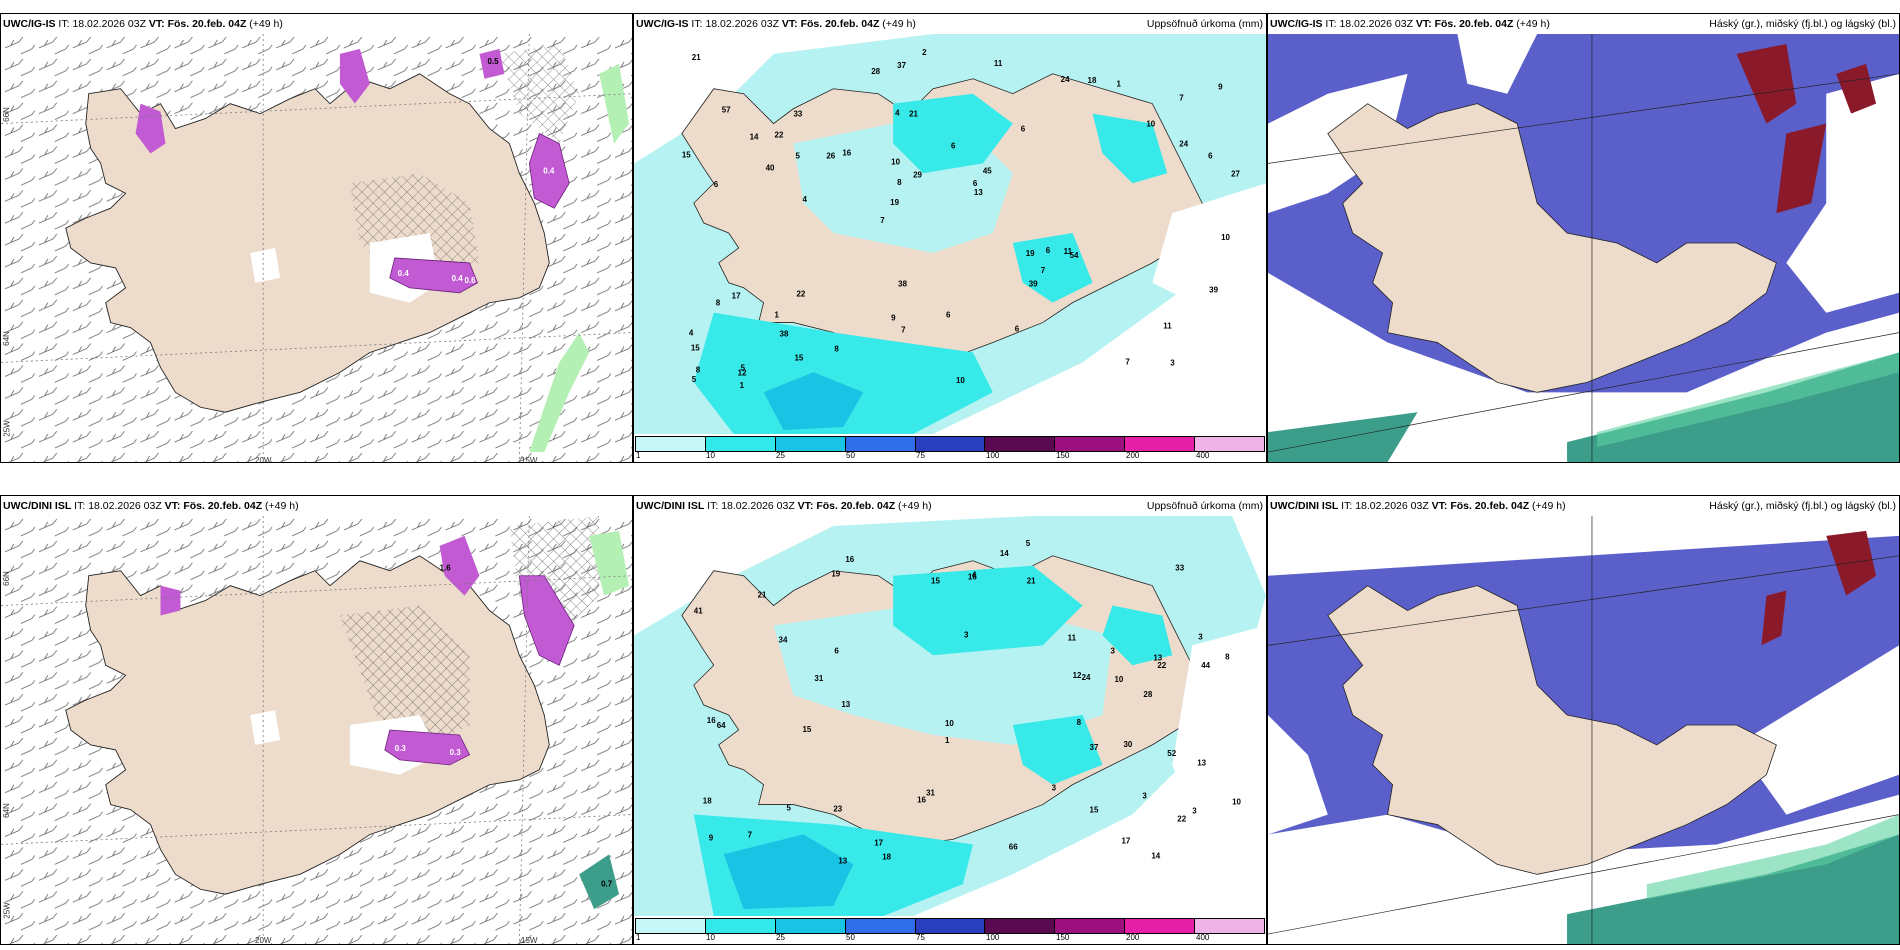 This screenshot has width=1900, height=950. What do you see at coordinates (1013, 846) in the screenshot?
I see `precip-value: 66` at bounding box center [1013, 846].